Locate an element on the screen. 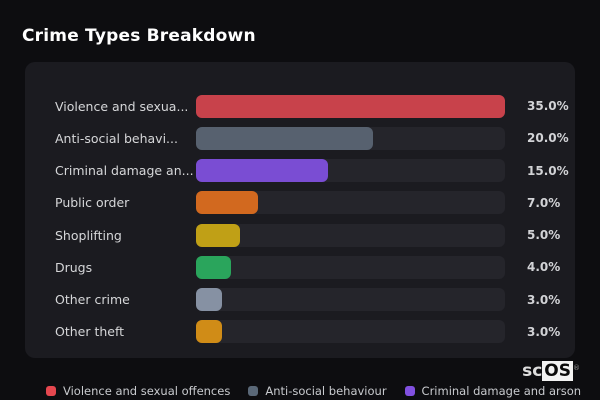  watermark-boxed: OS is located at coordinates (557, 371).